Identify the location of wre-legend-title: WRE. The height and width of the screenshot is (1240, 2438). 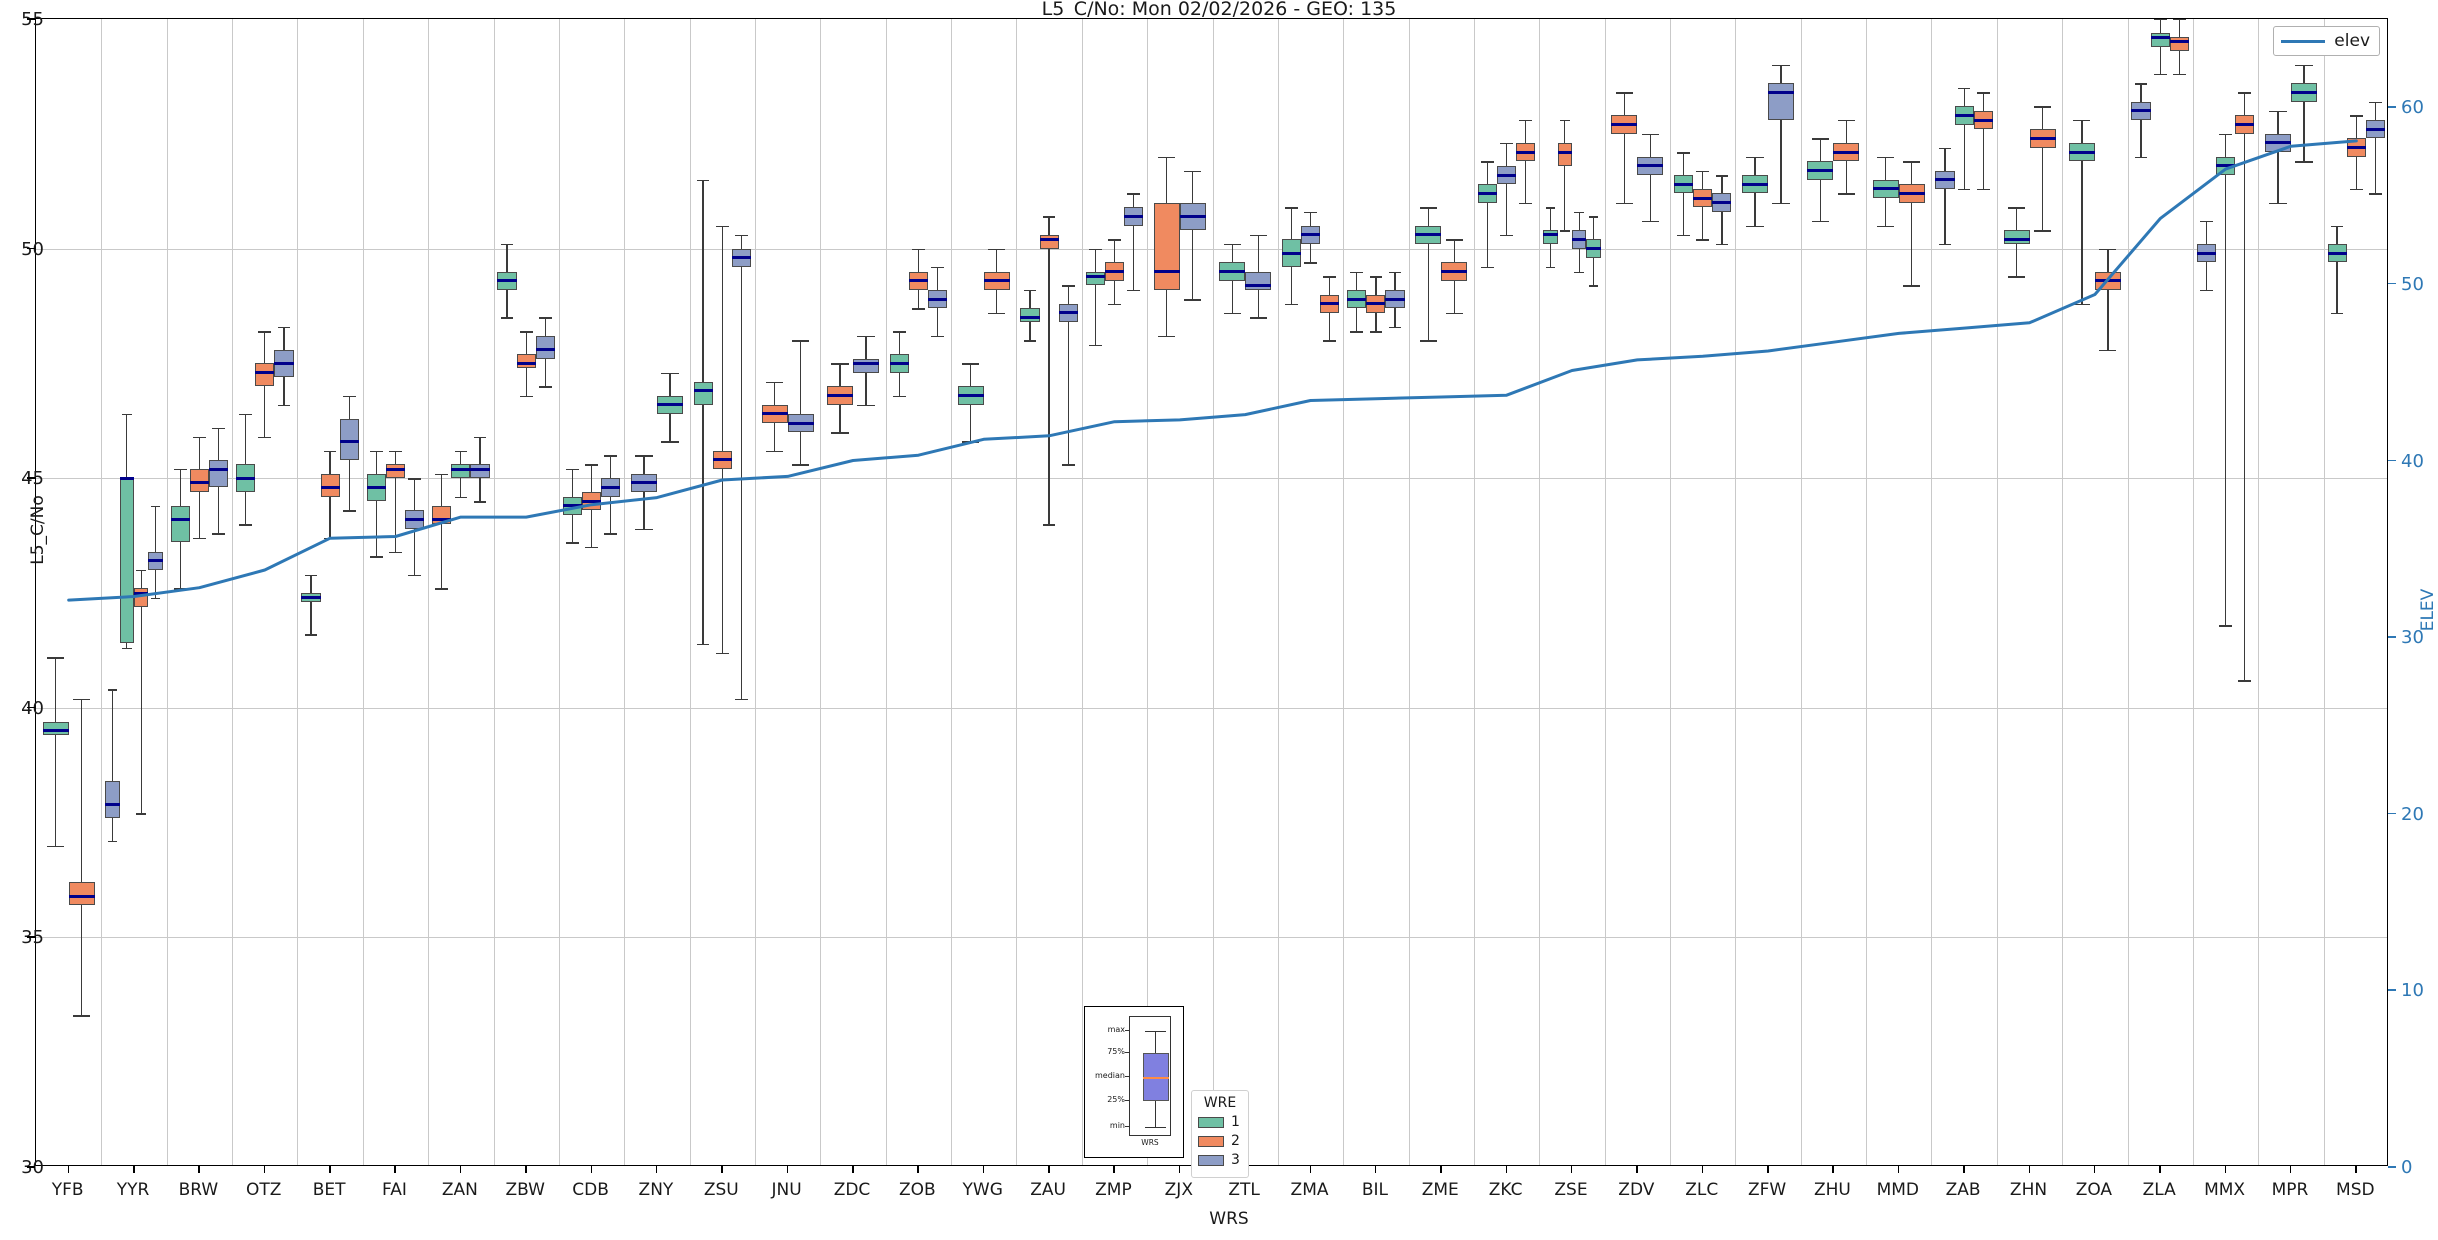
(1220, 1103).